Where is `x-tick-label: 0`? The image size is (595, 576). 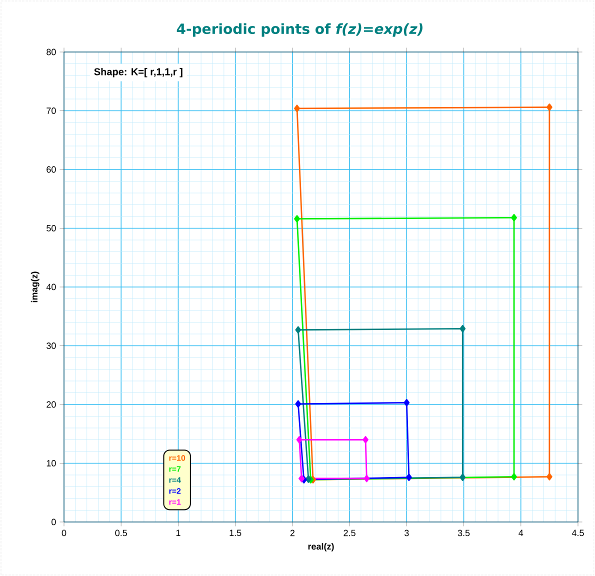
x-tick-label: 0 is located at coordinates (64, 533).